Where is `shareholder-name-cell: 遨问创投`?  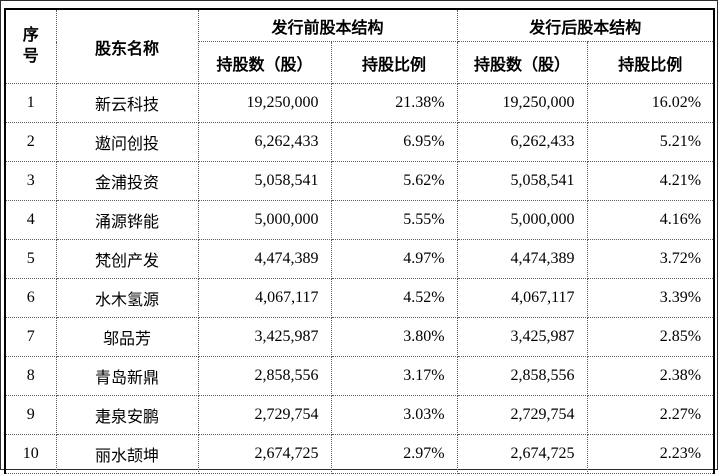 shareholder-name-cell: 遨问创投 is located at coordinates (127, 142).